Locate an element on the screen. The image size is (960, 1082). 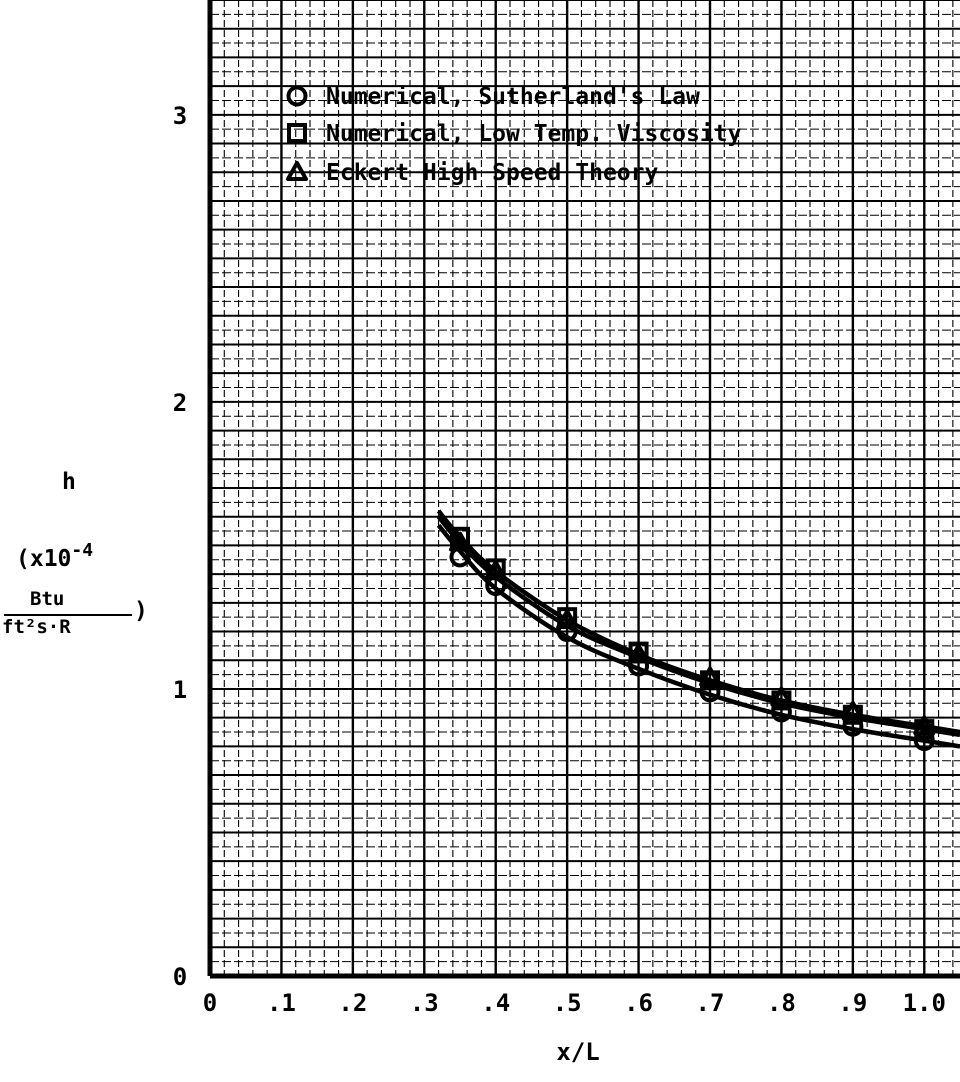
legend-label: Numerical, Sutherland's Law is located at coordinates (513, 97).